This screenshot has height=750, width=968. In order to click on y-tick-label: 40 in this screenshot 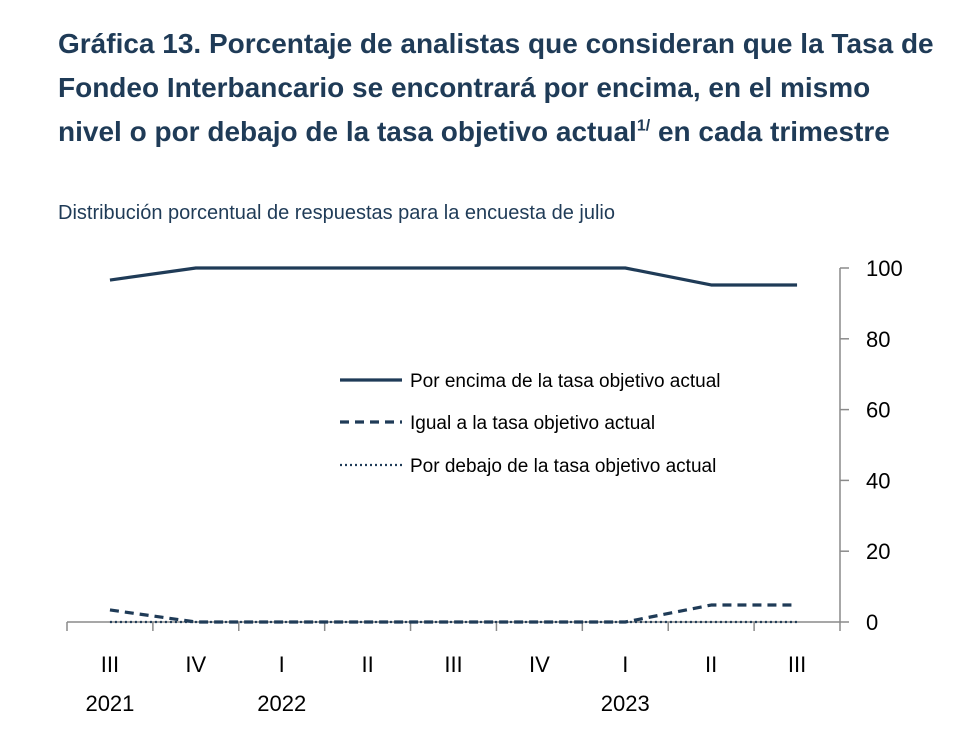, I will do `click(878, 480)`.